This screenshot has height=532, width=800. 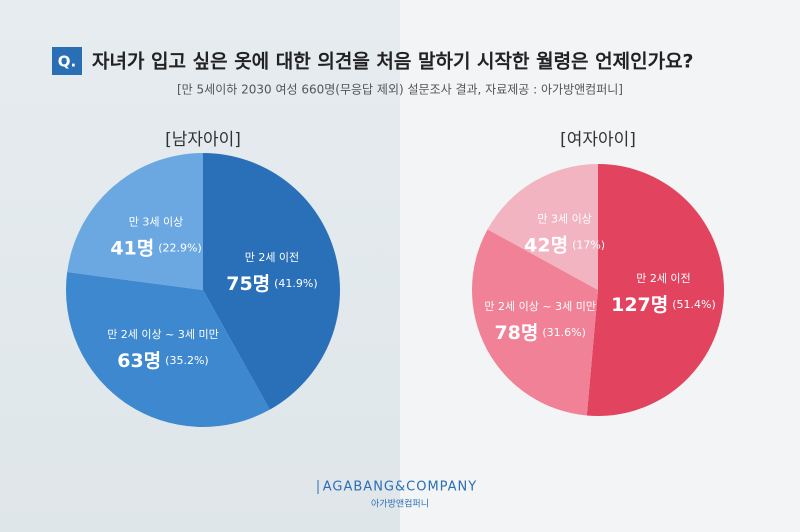 I want to click on pie-title: [남자아이], so click(x=203, y=140).